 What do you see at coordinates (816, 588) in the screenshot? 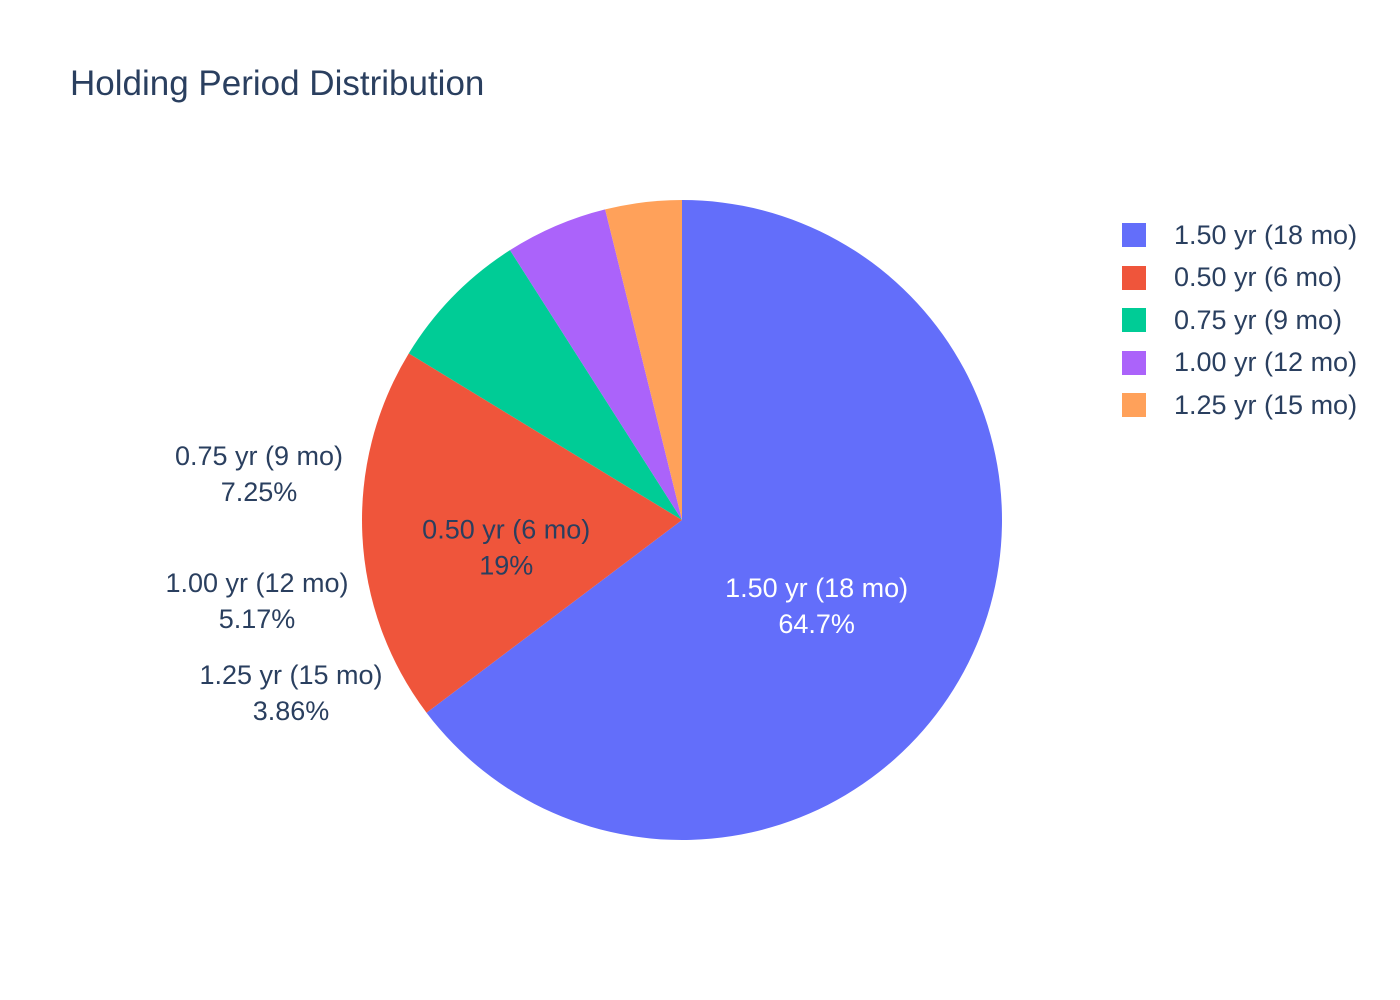
I see `slice-label: 1.50 yr (18 mo)` at bounding box center [816, 588].